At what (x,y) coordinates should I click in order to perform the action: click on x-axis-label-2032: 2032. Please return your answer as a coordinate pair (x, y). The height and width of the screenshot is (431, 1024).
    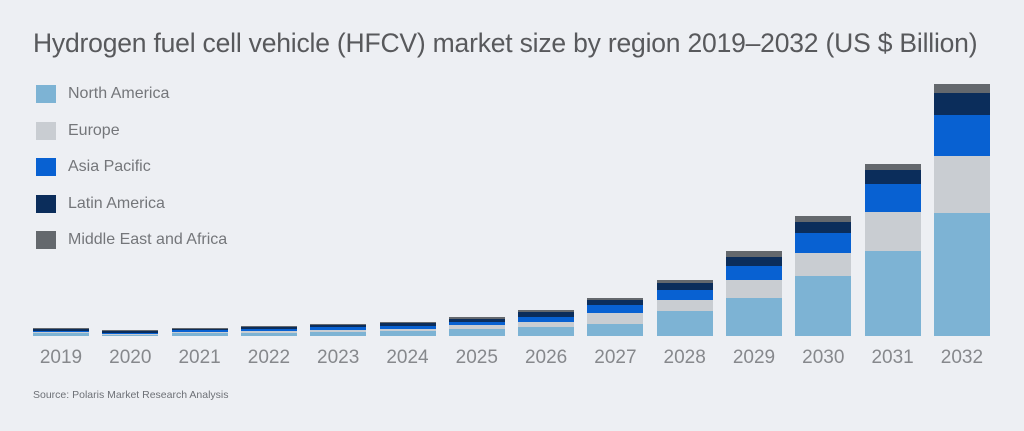
    Looking at the image, I should click on (962, 357).